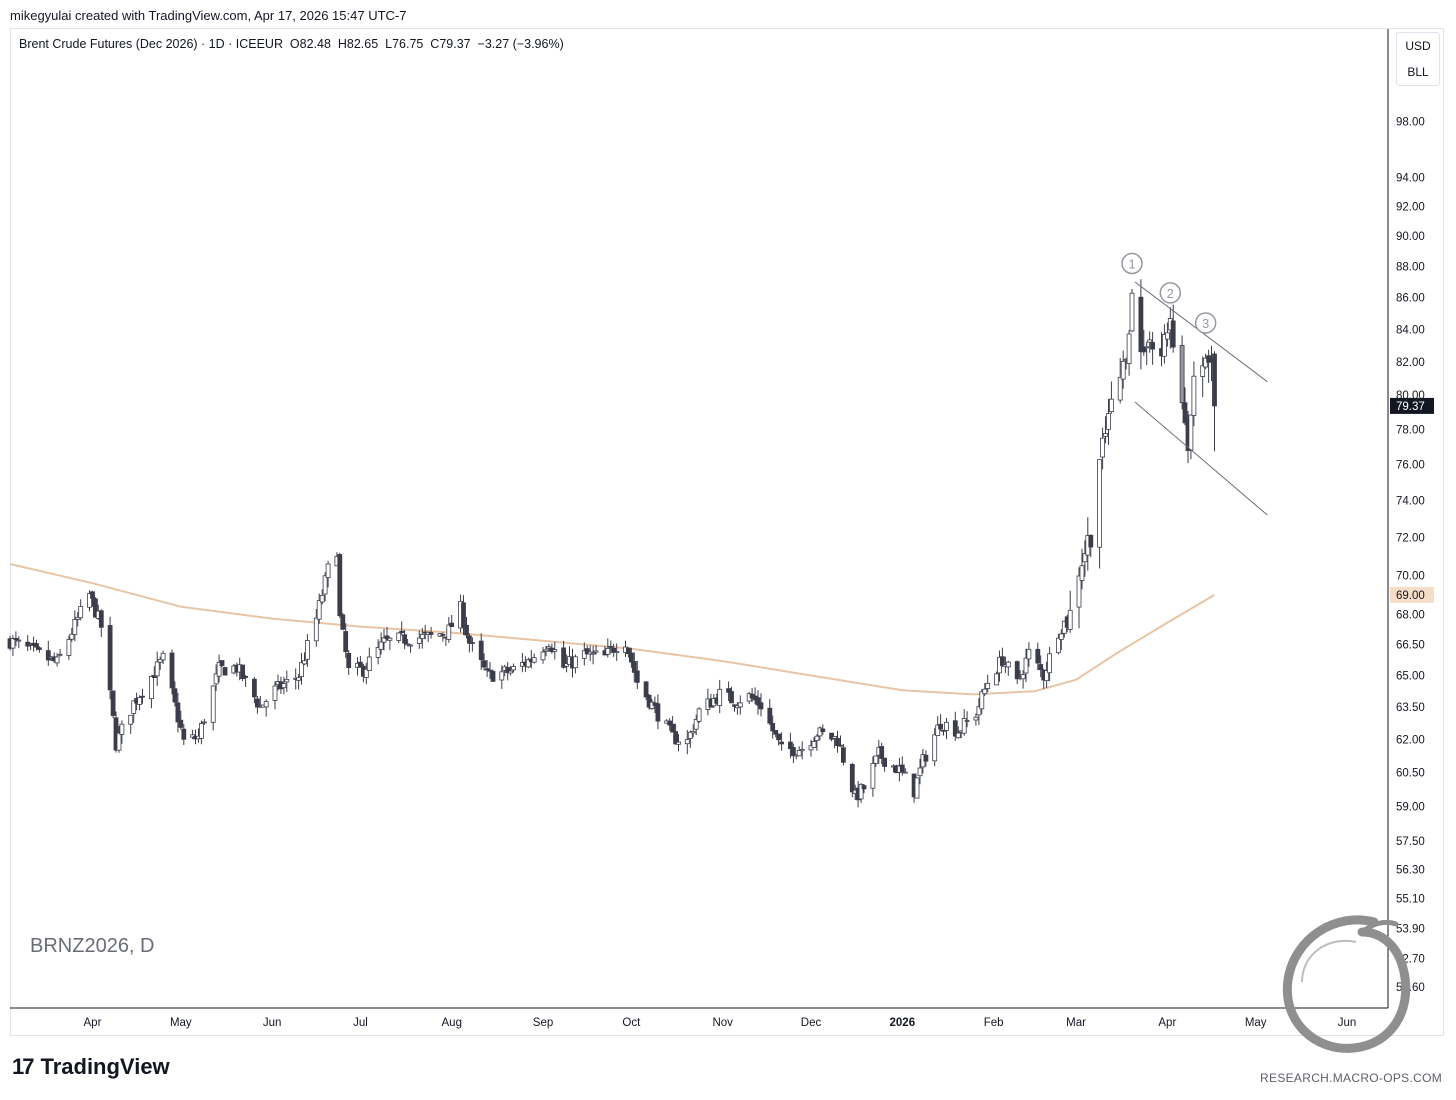  I want to click on y-tick-label: 59.00, so click(1410, 807).